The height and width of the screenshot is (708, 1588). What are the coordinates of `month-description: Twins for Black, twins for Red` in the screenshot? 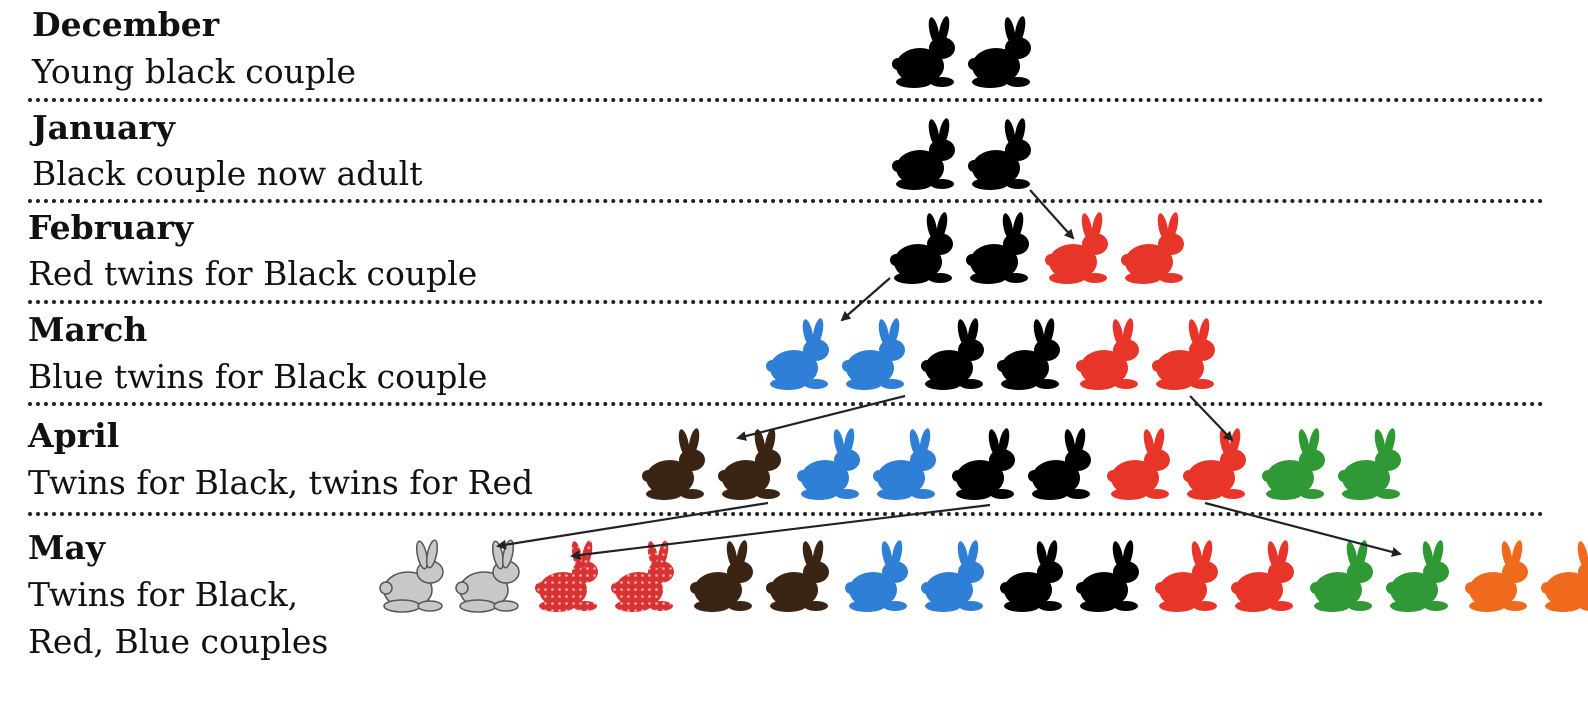 It's located at (281, 482).